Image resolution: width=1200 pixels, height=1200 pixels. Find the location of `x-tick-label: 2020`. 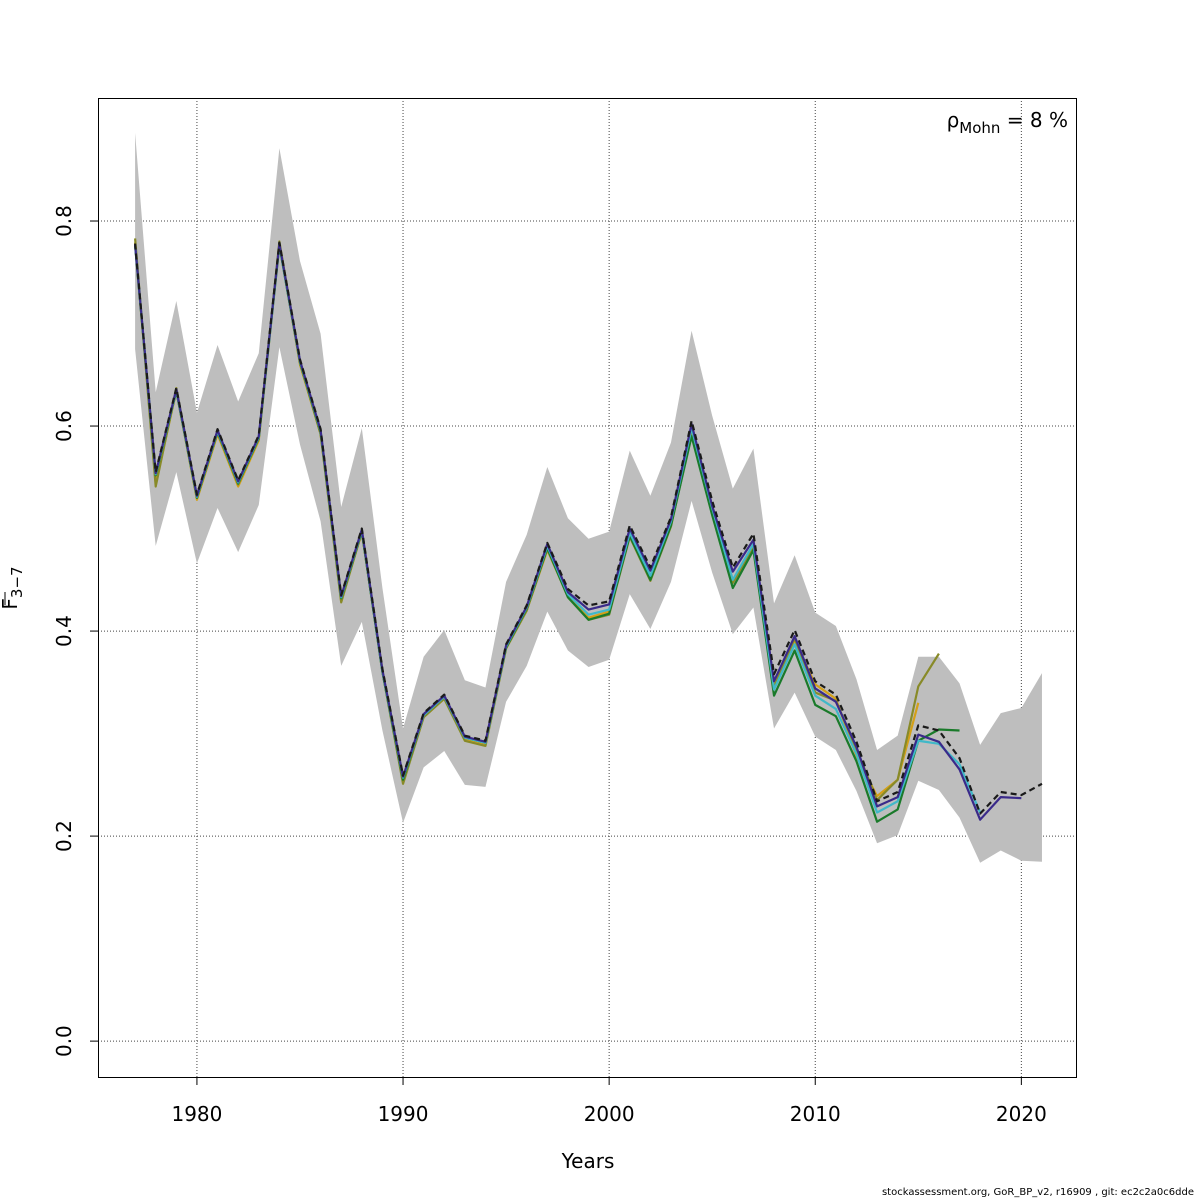

x-tick-label: 2020 is located at coordinates (1021, 1114).